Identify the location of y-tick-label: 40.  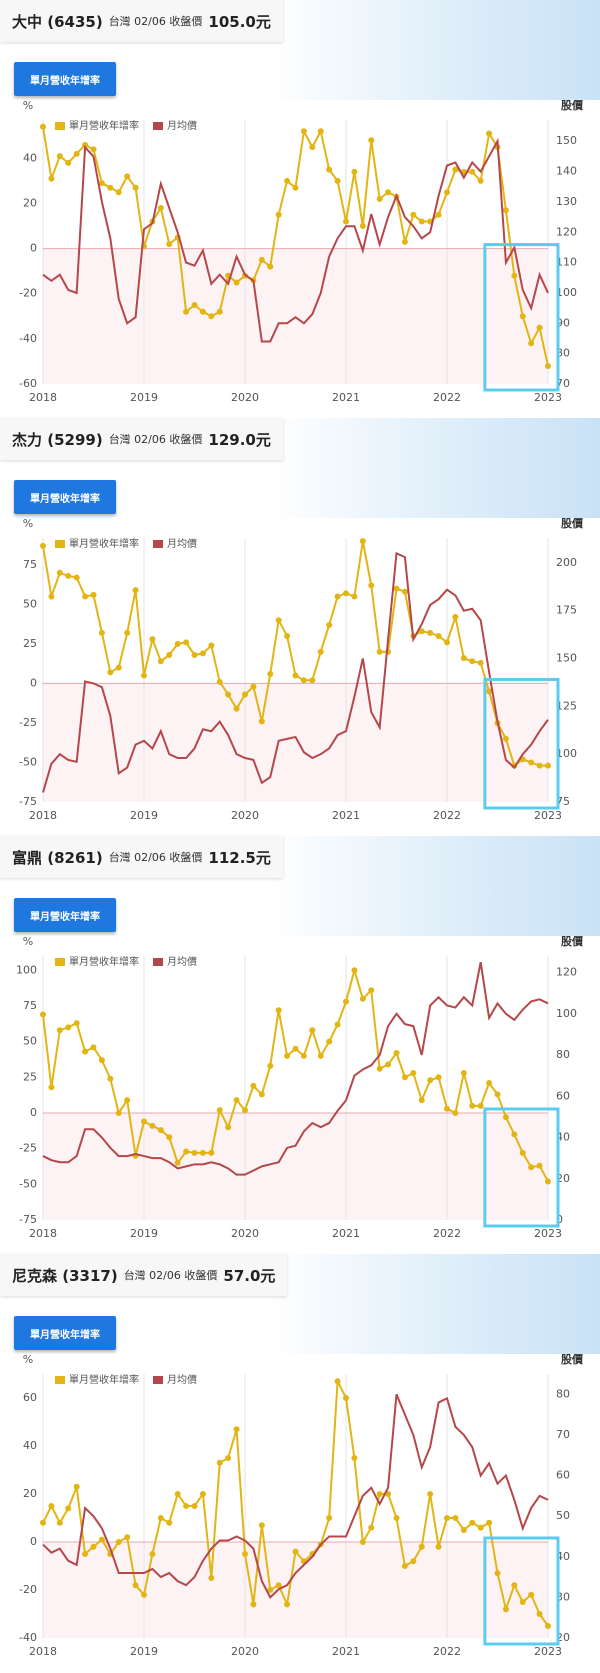
(30, 1445).